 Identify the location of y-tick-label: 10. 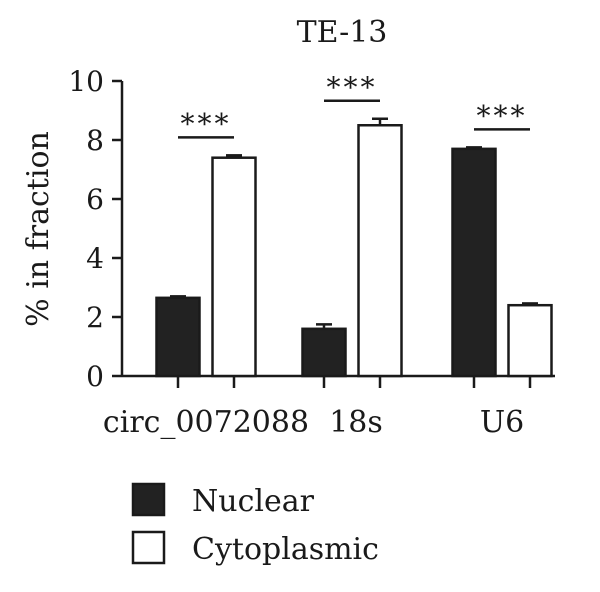
(86, 81).